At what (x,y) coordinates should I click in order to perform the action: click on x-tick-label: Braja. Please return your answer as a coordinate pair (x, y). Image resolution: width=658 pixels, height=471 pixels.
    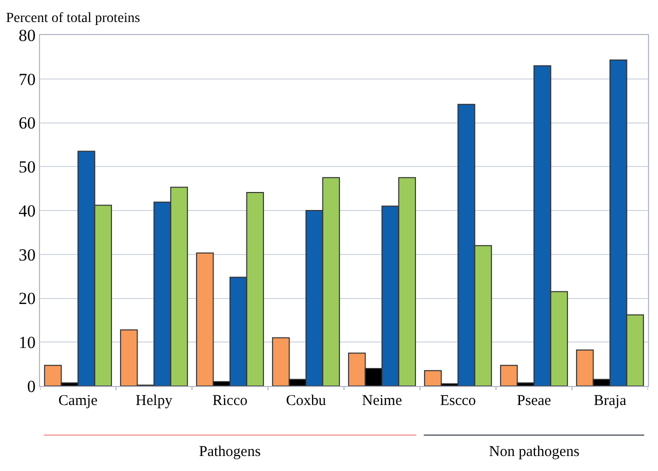
    Looking at the image, I should click on (610, 401).